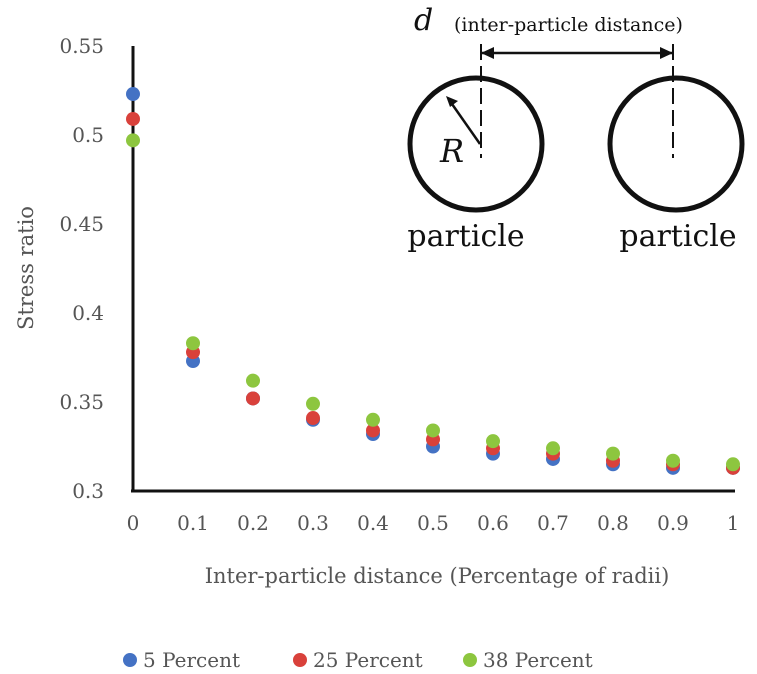 The width and height of the screenshot is (757, 674). Describe the element at coordinates (673, 523) in the screenshot. I see `x-tick-label: 0.9` at that location.